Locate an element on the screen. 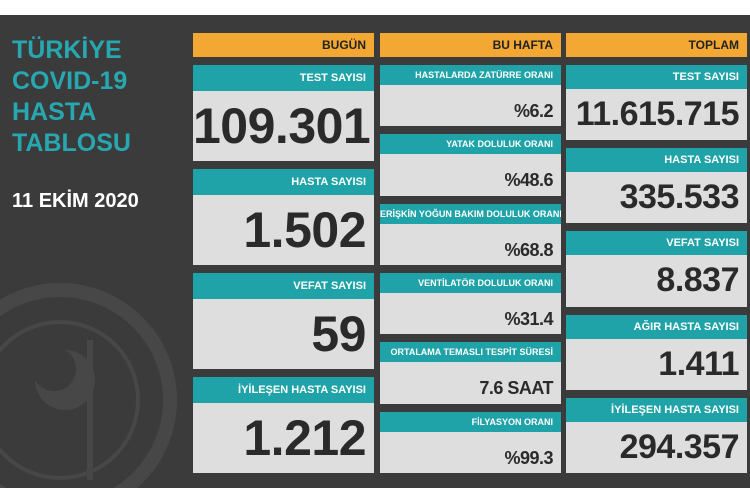 This screenshot has height=500, width=750. stat-value: 294.357 is located at coordinates (656, 447).